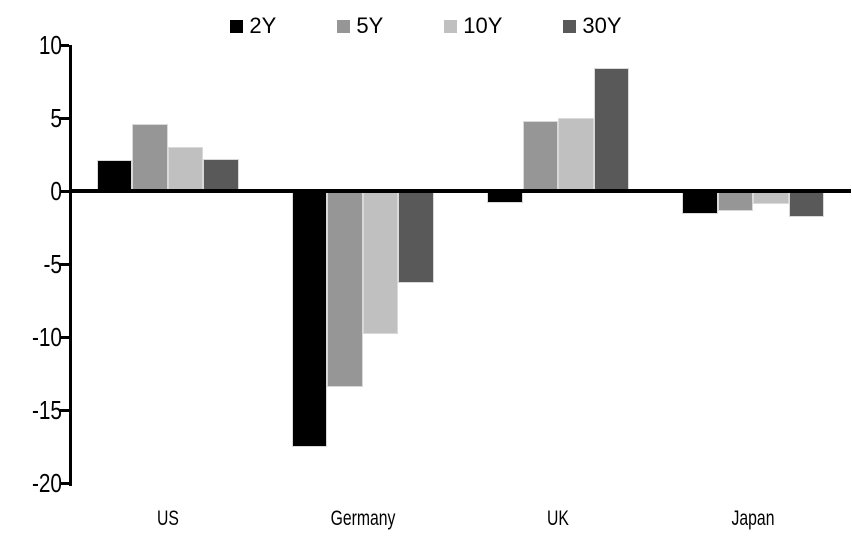 The height and width of the screenshot is (539, 852). Describe the element at coordinates (309, 319) in the screenshot. I see `bar-germany-2y` at that location.